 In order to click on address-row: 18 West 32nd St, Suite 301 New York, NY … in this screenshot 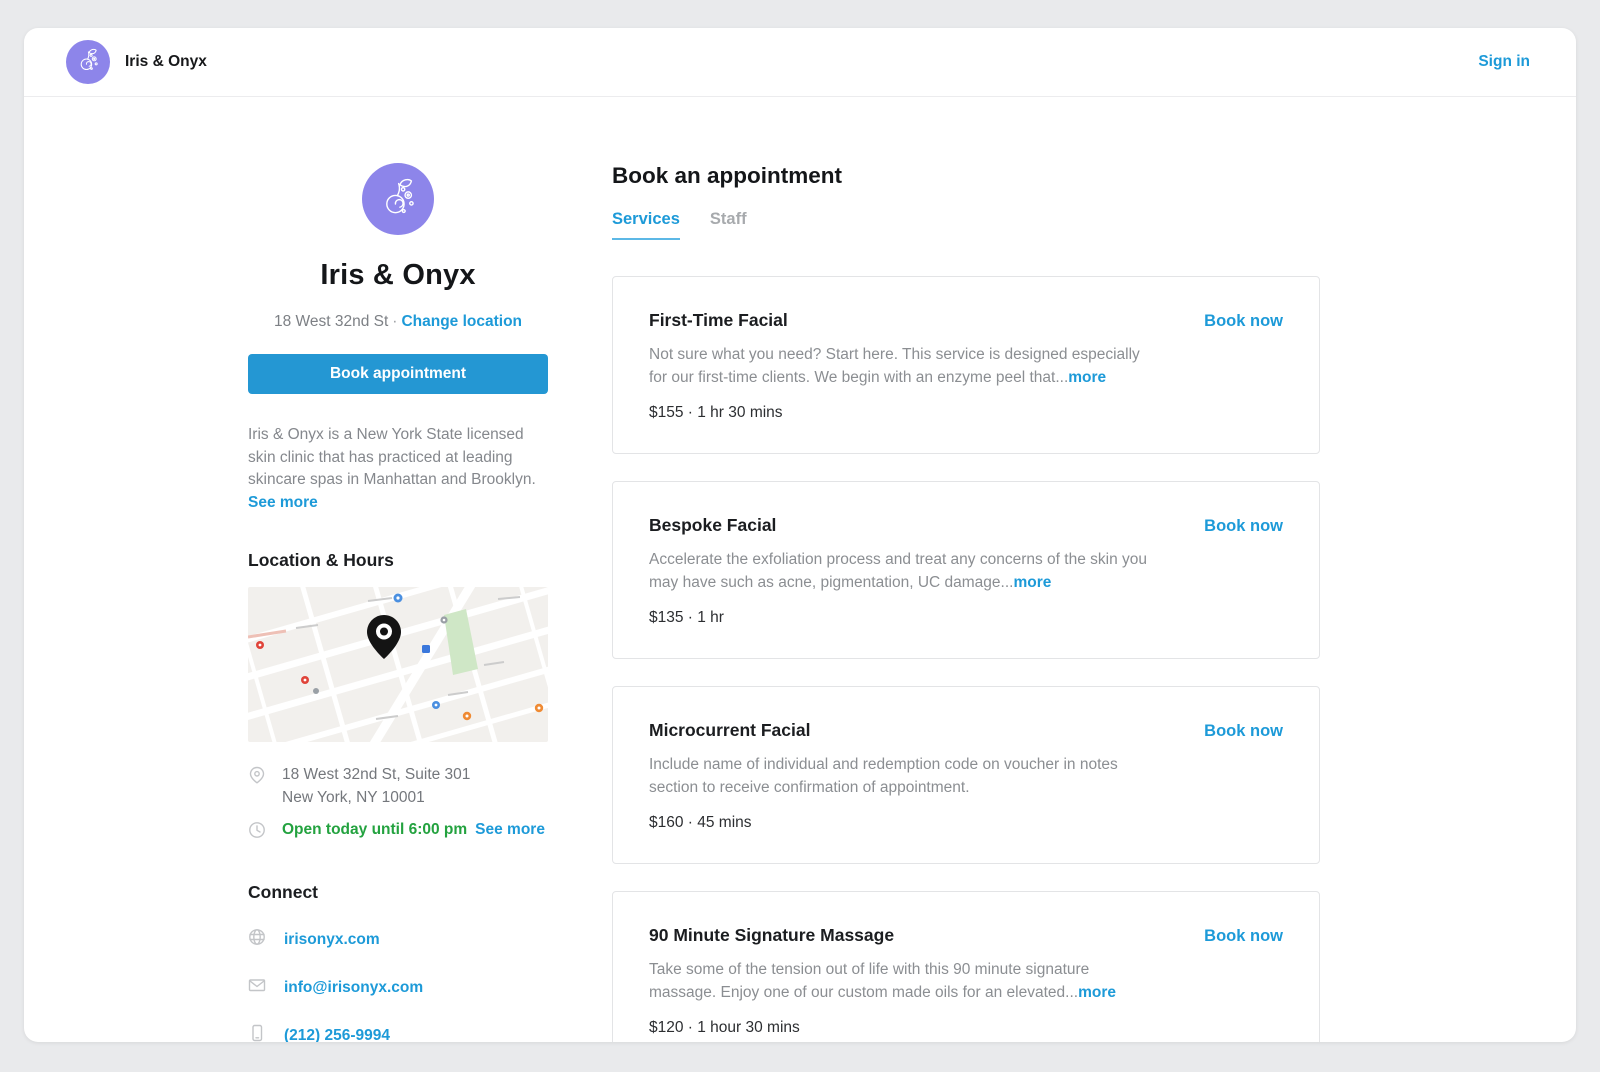, I will do `click(398, 786)`.